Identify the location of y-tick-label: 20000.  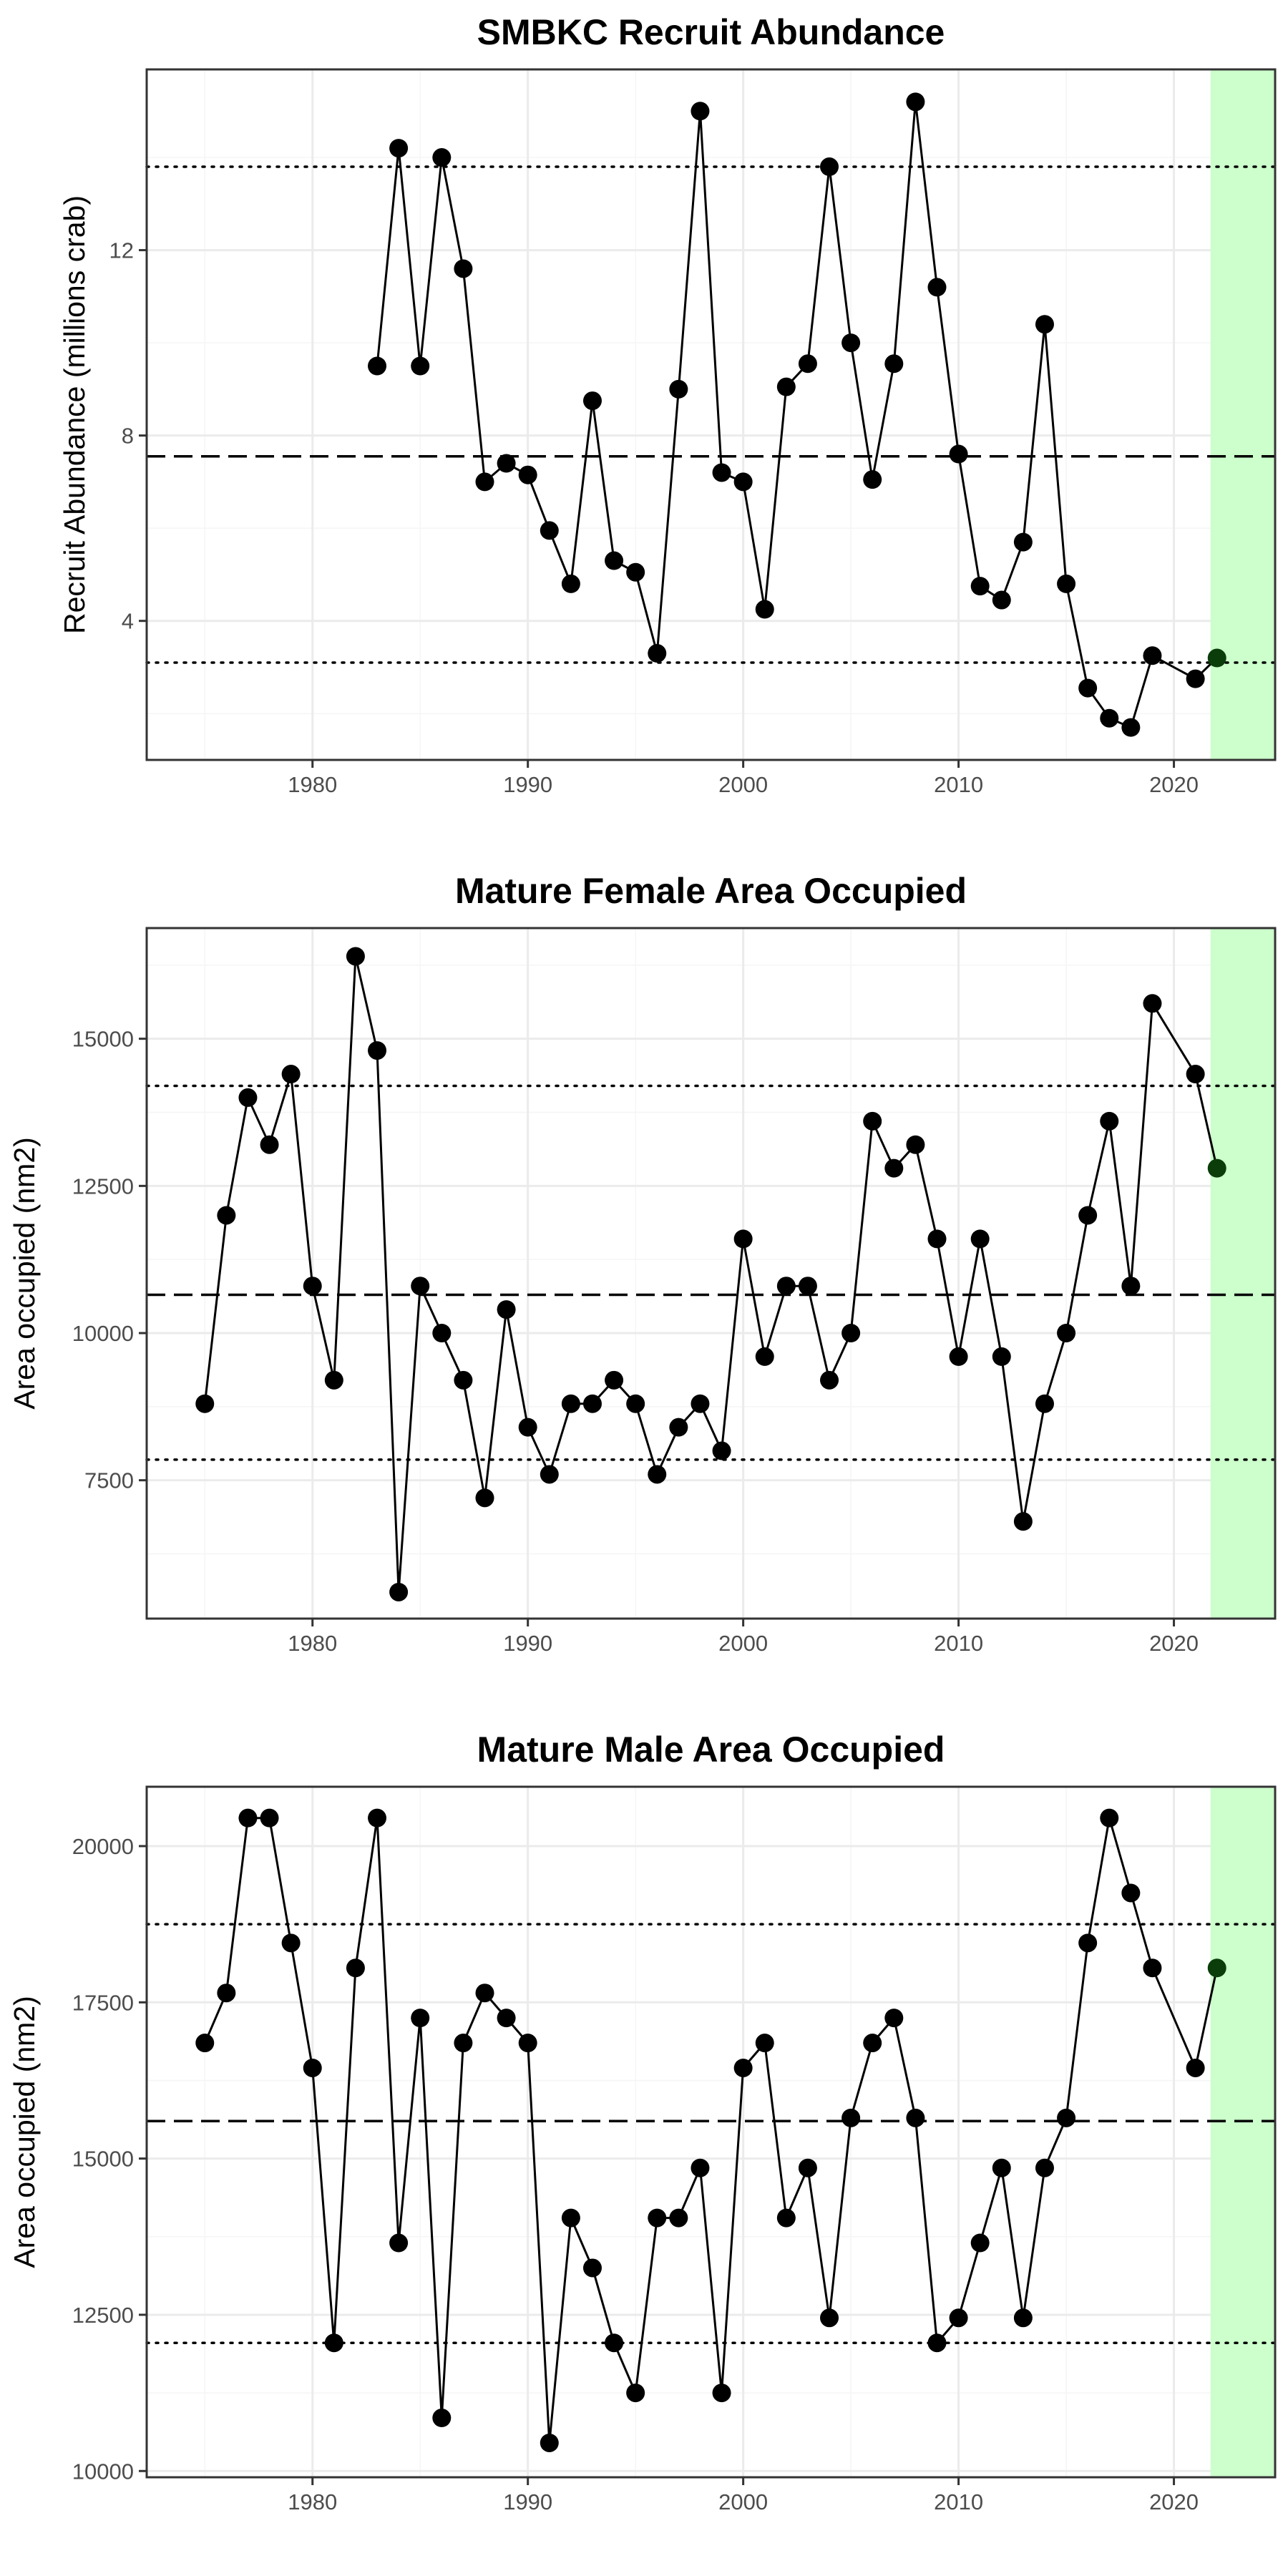
(103, 1847).